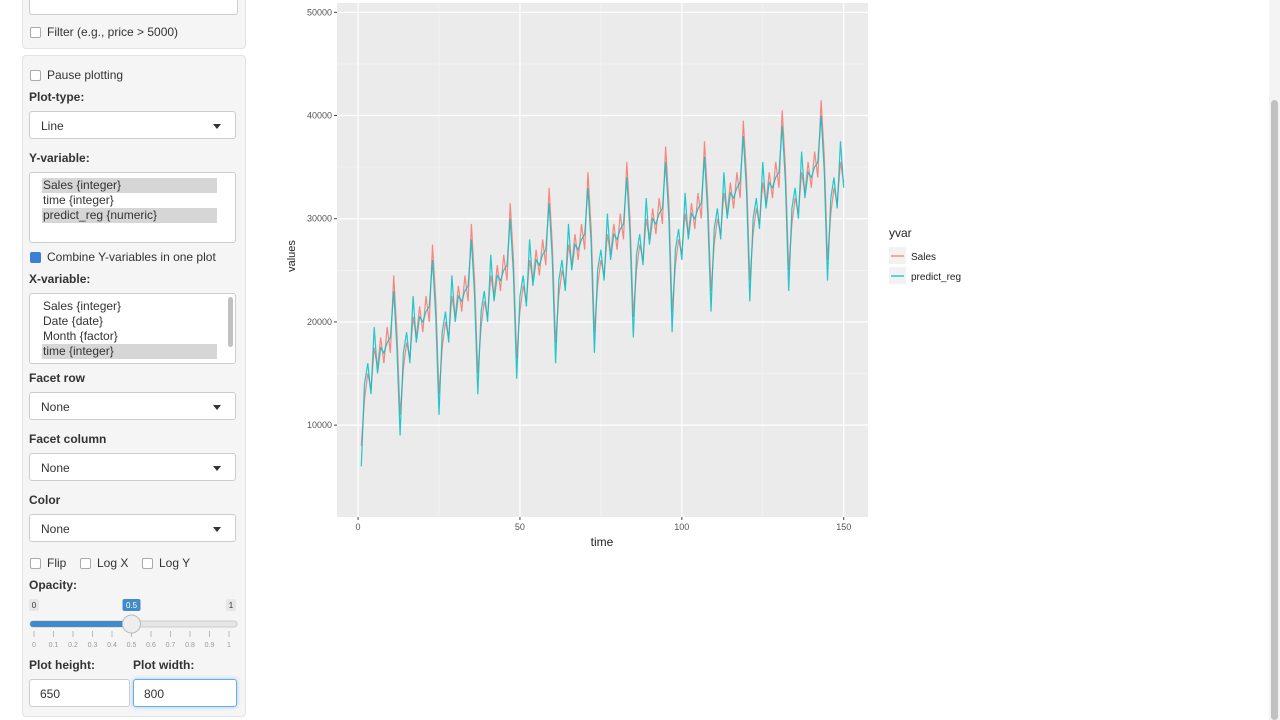 This screenshot has height=720, width=1280. What do you see at coordinates (358, 527) in the screenshot?
I see `x-tick-label: 0` at bounding box center [358, 527].